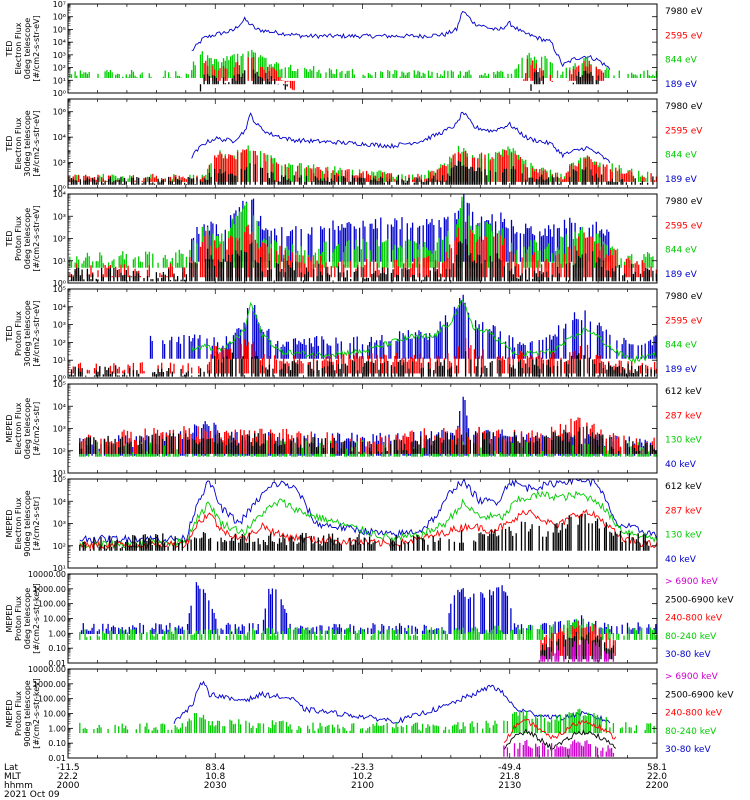 The height and width of the screenshot is (800, 750). I want to click on y-tick-label: 100.00, so click(52, 699).